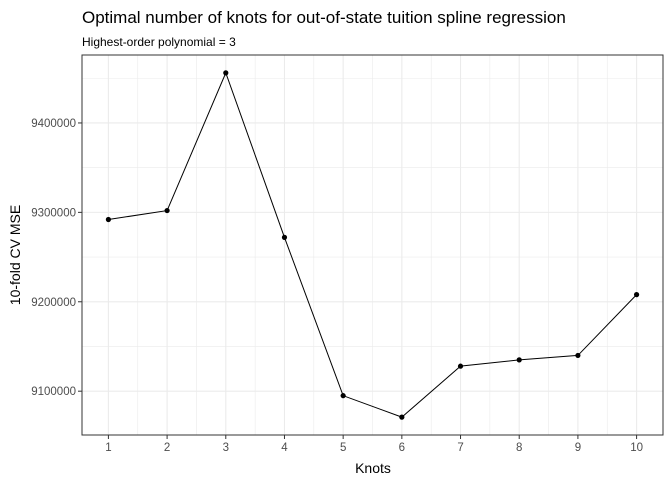  What do you see at coordinates (343, 448) in the screenshot?
I see `x-tick-label: 5` at bounding box center [343, 448].